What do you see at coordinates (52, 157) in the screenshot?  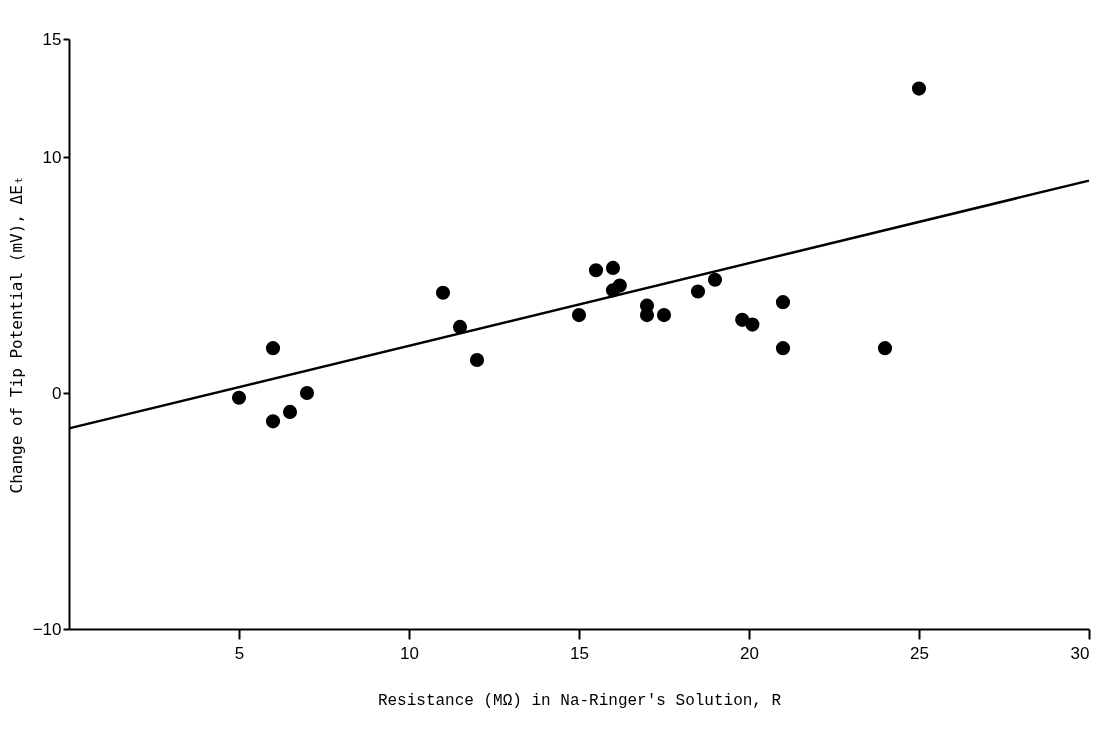 I see `y-tick-label: 10` at bounding box center [52, 157].